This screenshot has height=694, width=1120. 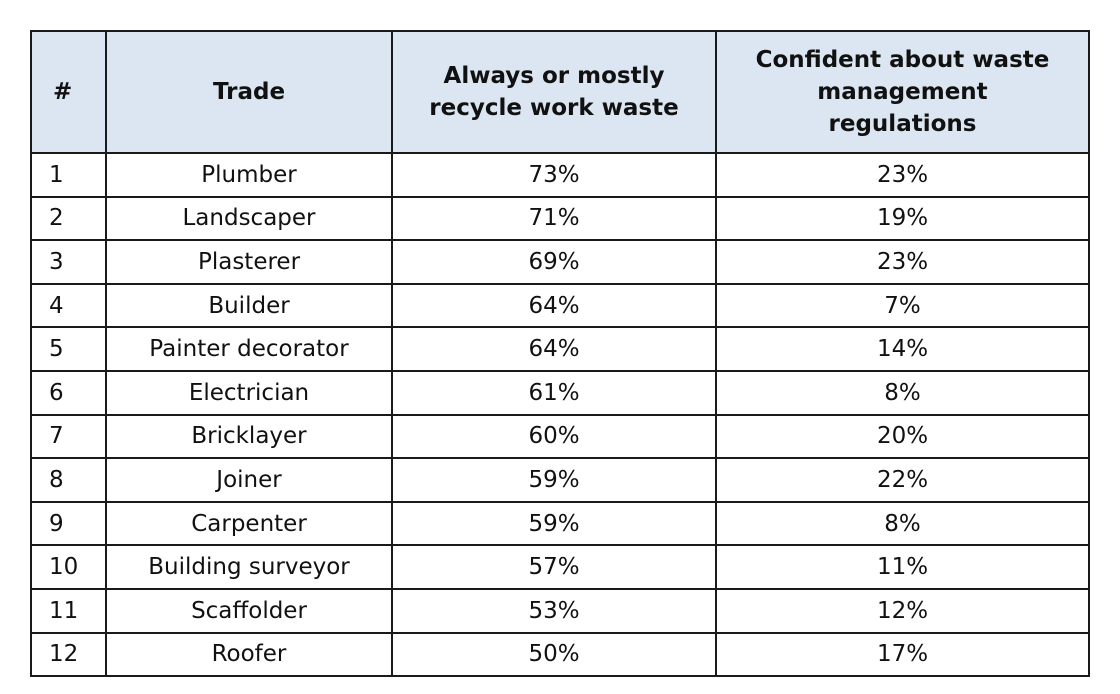 I want to click on recycle-percent-cell: 53%, so click(x=554, y=610).